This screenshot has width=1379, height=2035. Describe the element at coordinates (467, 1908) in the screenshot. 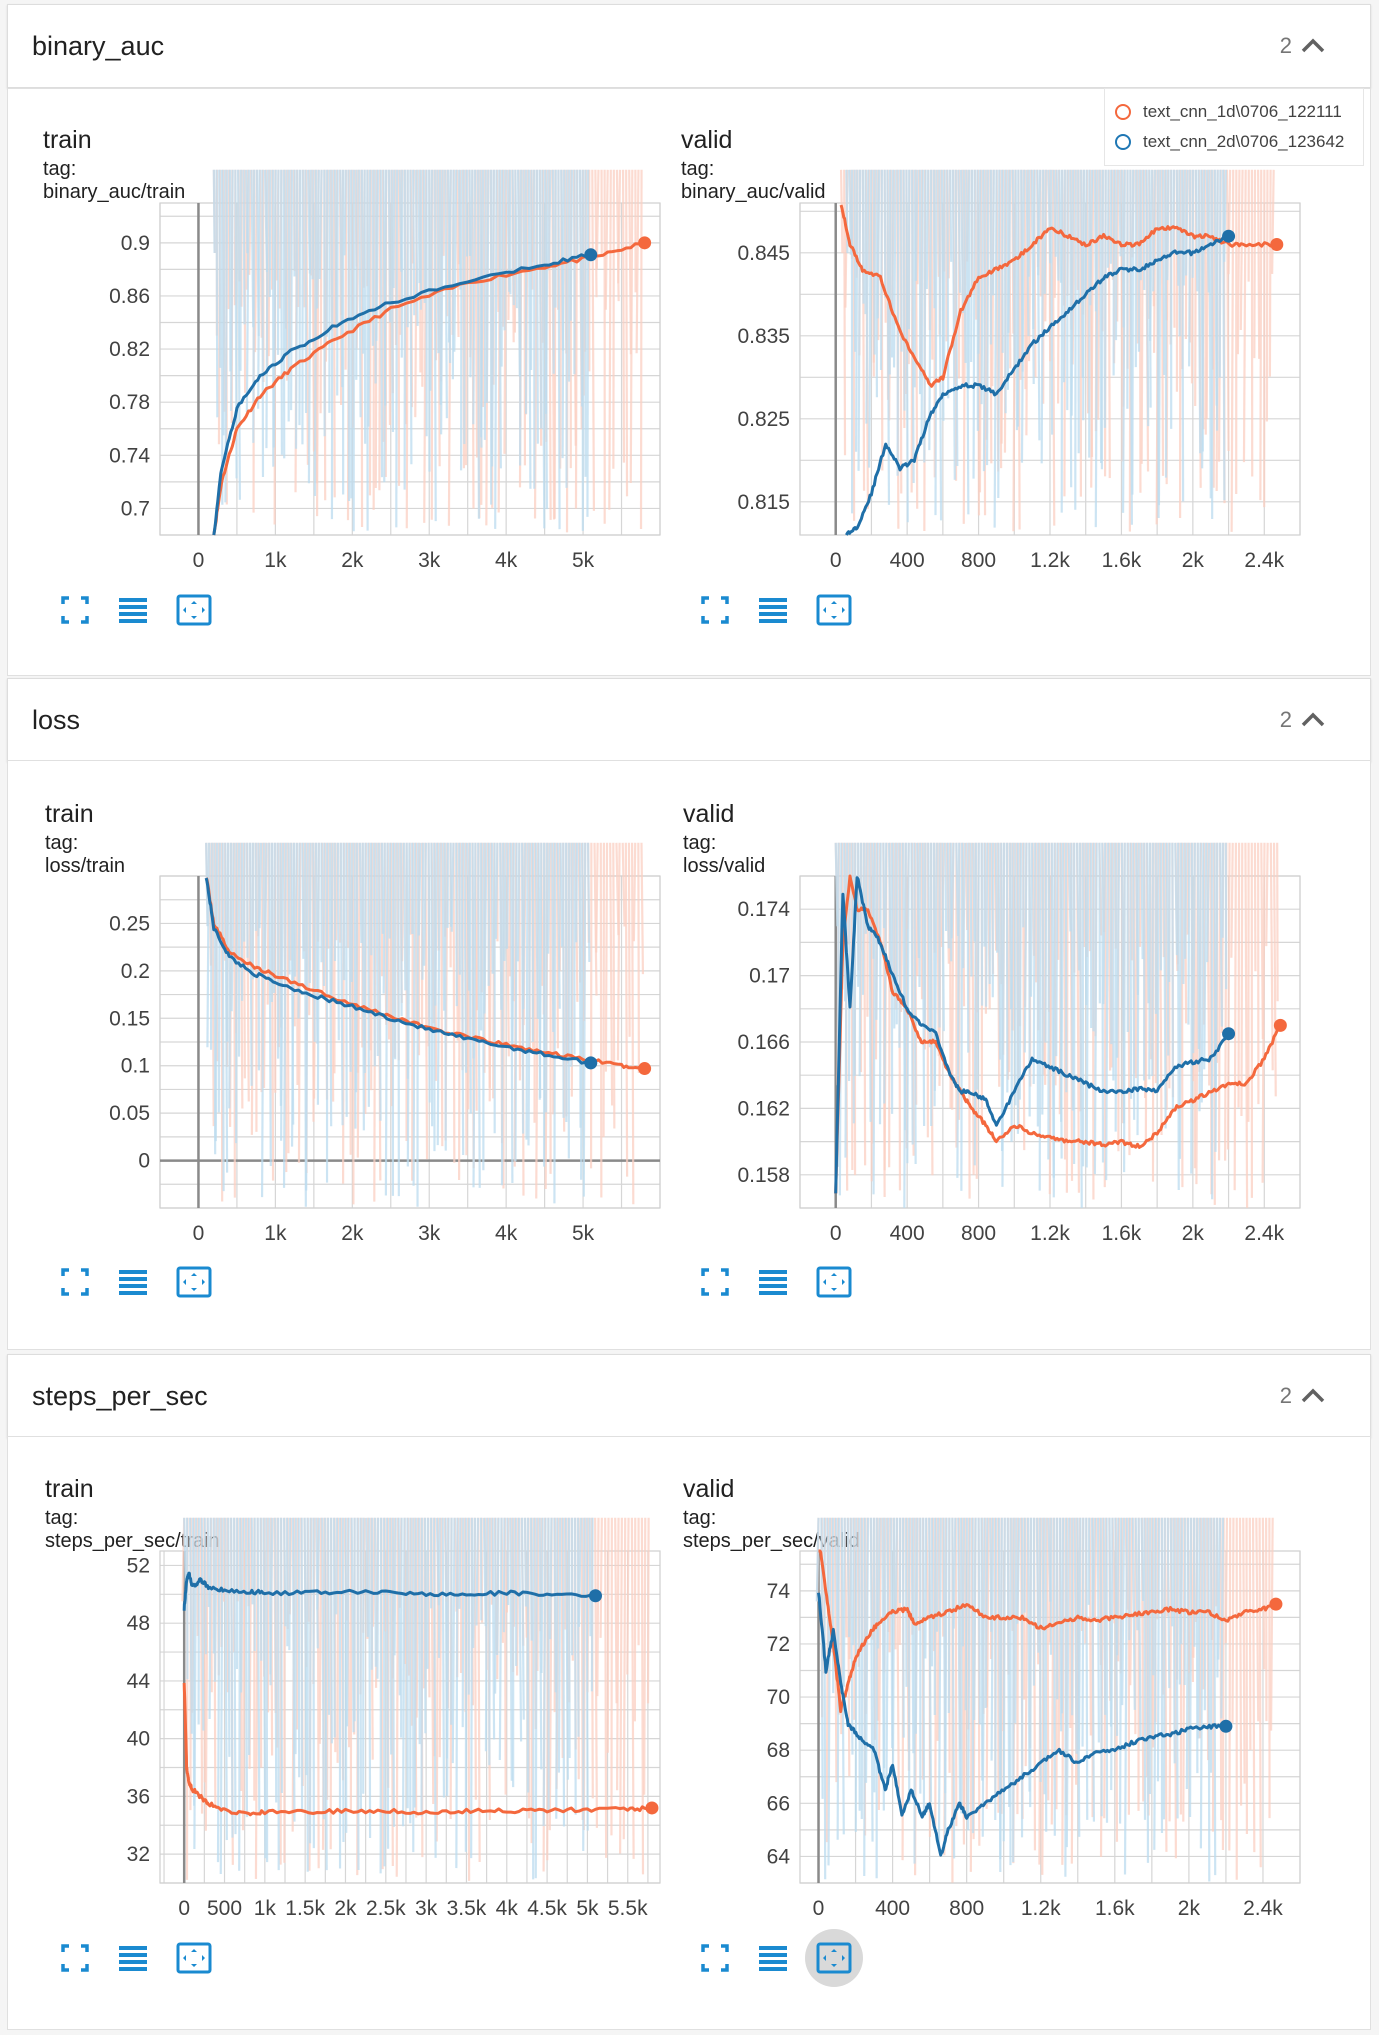

I see `x-tick-label: 3.5k` at that location.